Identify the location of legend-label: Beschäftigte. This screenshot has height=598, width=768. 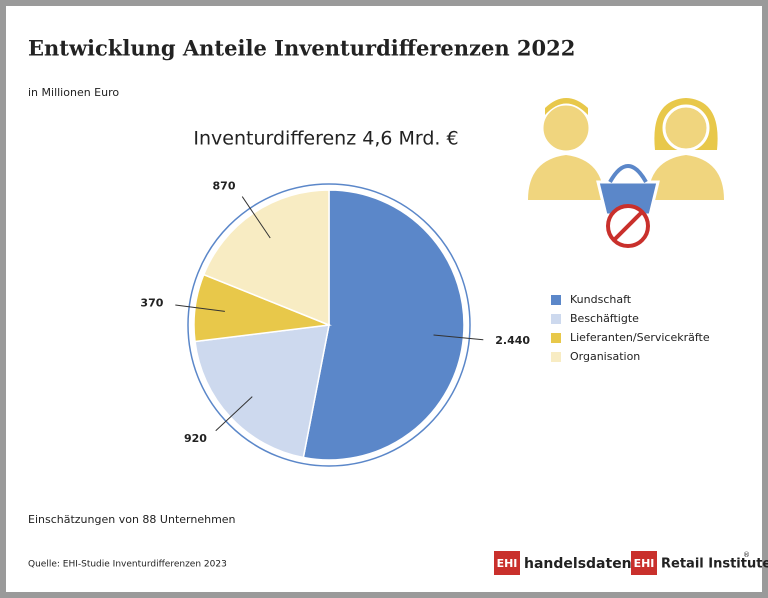
(604, 318).